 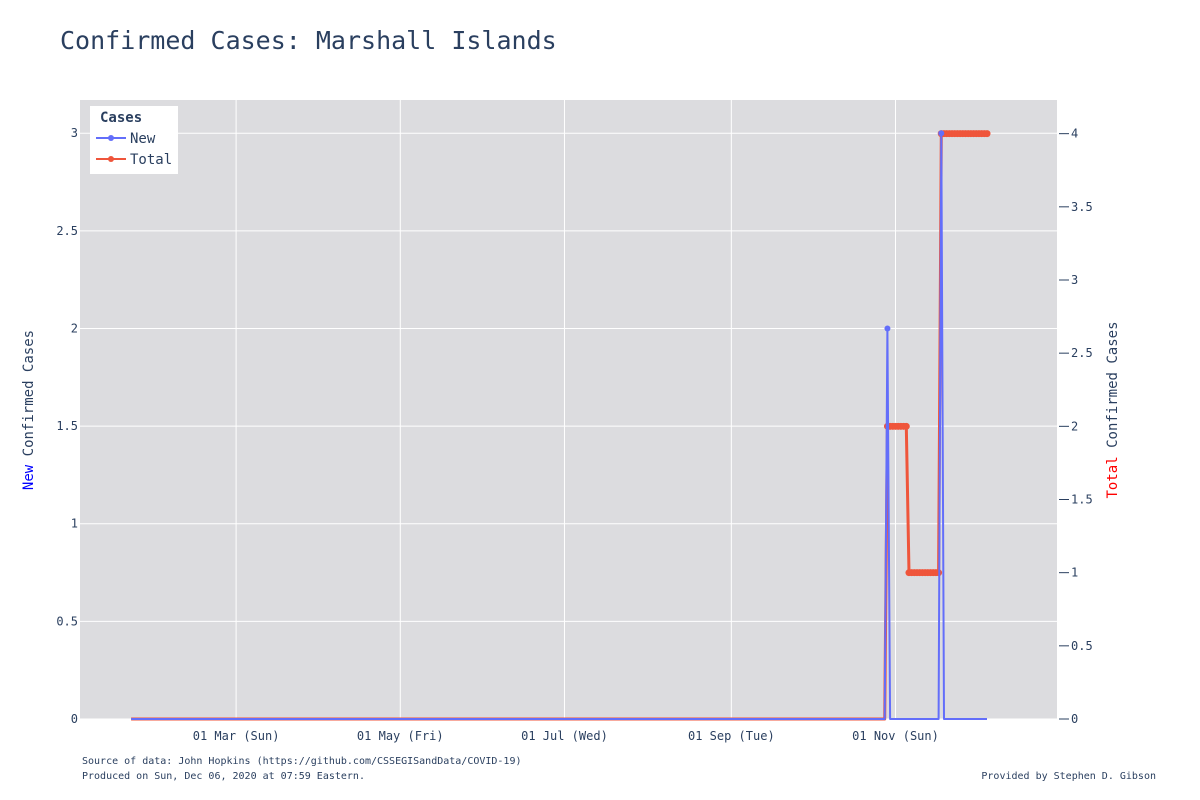 What do you see at coordinates (1113, 388) in the screenshot?
I see `y-right-axis-title-rest: Confirmed Cases` at bounding box center [1113, 388].